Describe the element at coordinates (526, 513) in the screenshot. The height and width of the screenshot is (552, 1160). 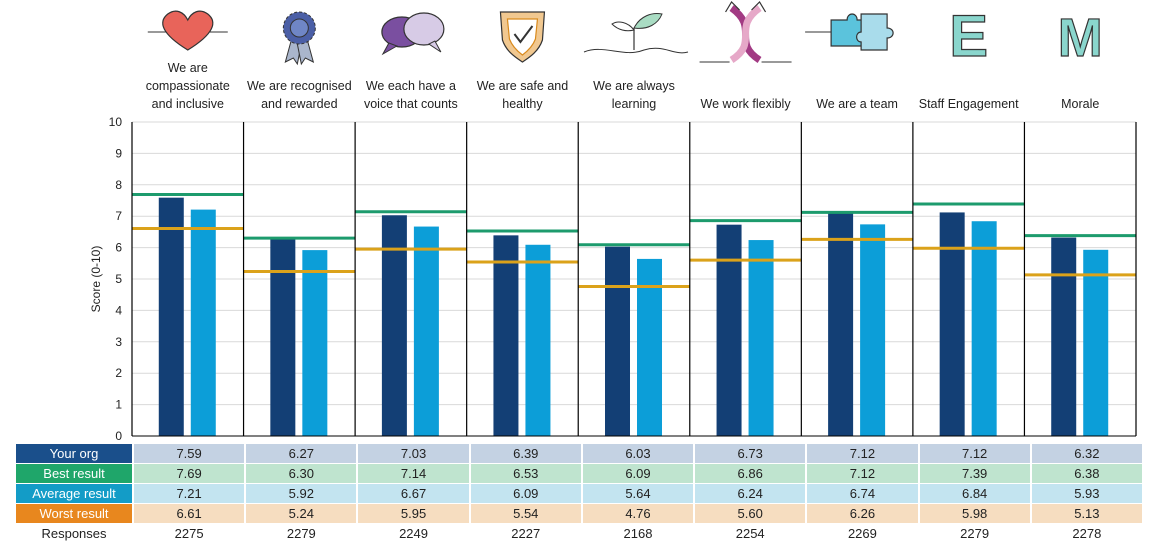
I see `table-cell: 5.54` at that location.